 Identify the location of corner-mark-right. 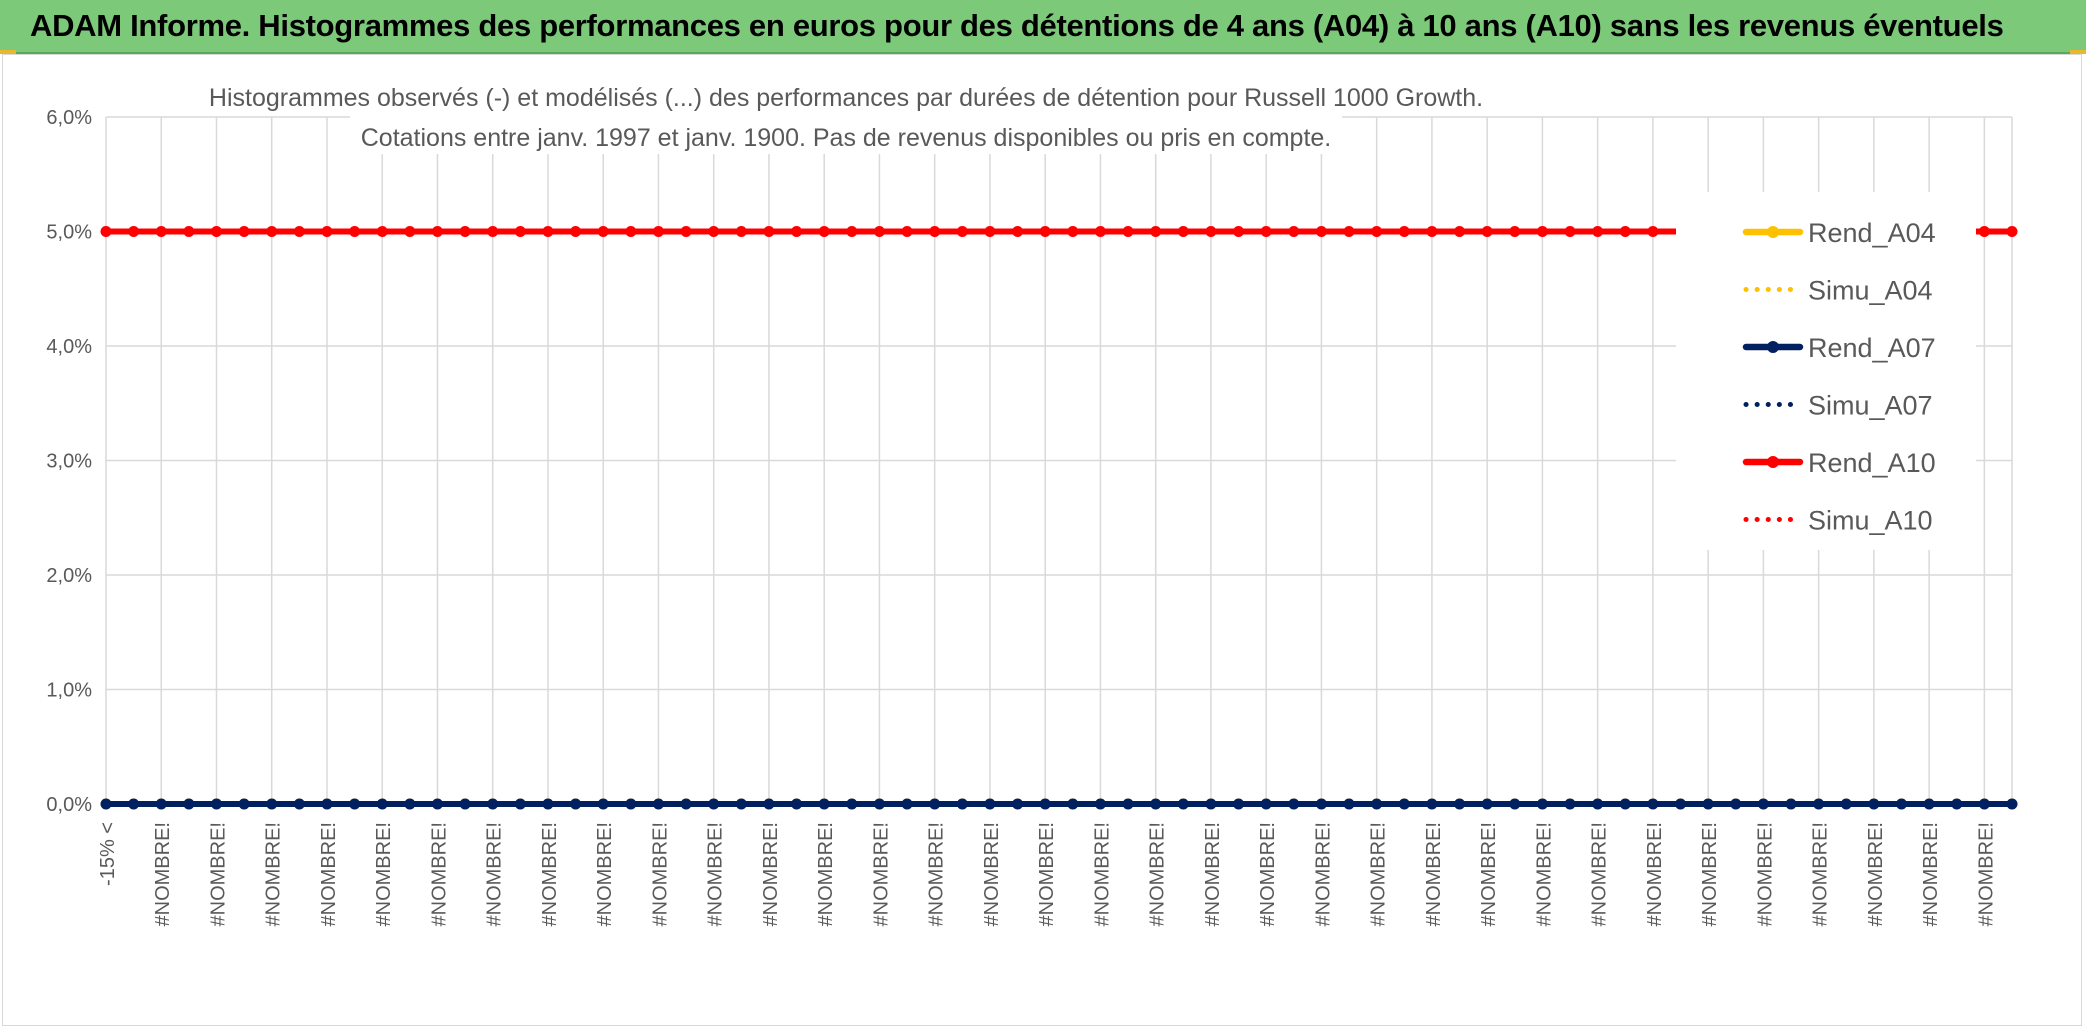
(2078, 52).